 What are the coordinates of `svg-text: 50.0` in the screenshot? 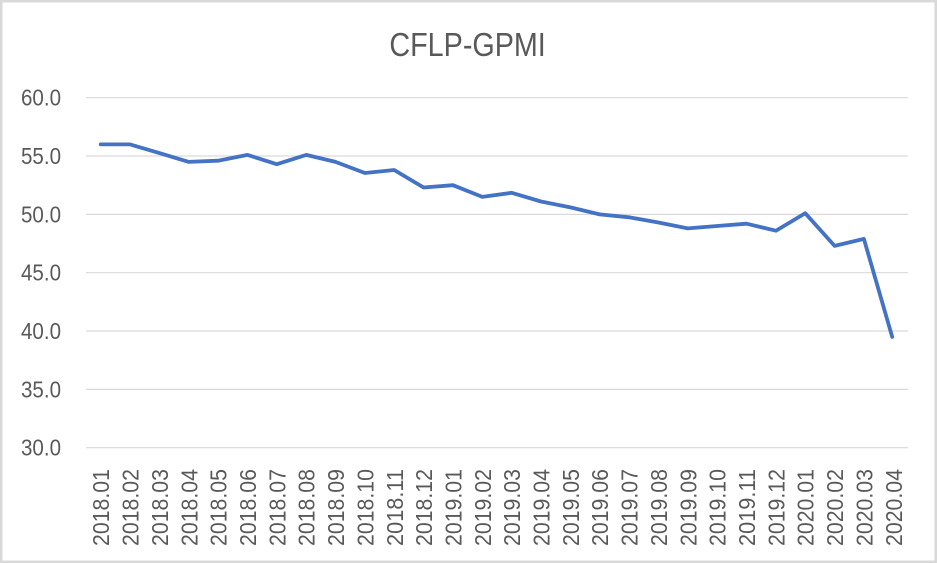 It's located at (41, 214).